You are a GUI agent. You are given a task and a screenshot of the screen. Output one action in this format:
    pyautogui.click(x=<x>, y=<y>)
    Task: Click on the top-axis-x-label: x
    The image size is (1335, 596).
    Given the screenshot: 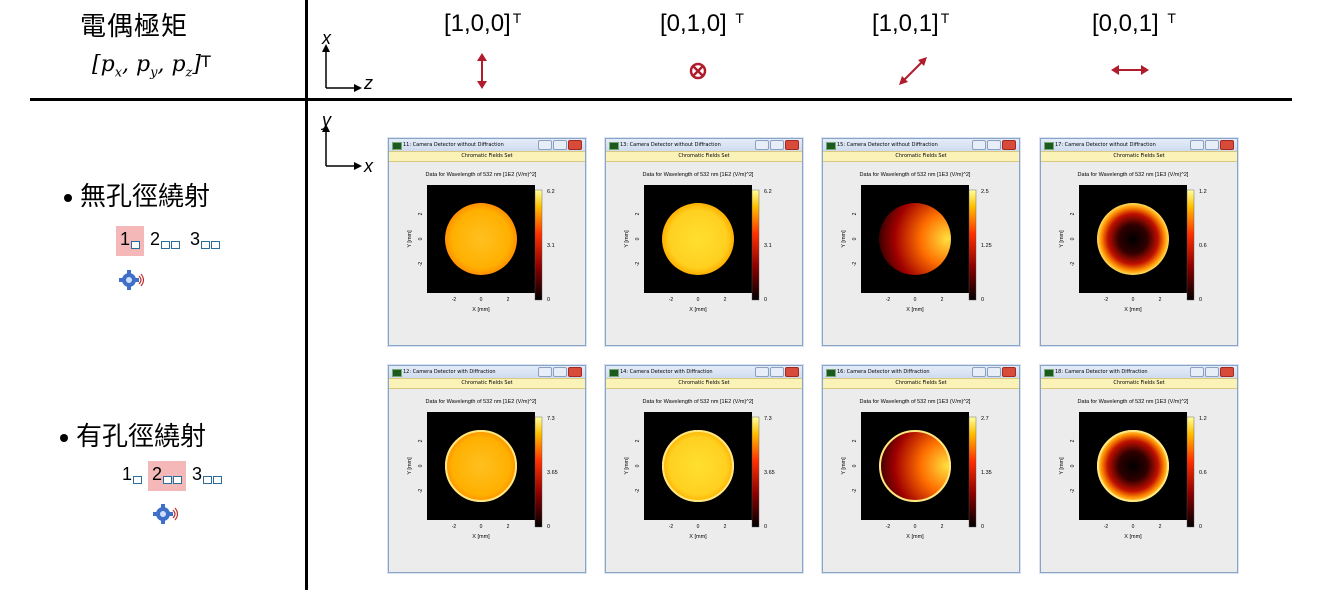 What is the action you would take?
    pyautogui.click(x=326, y=38)
    